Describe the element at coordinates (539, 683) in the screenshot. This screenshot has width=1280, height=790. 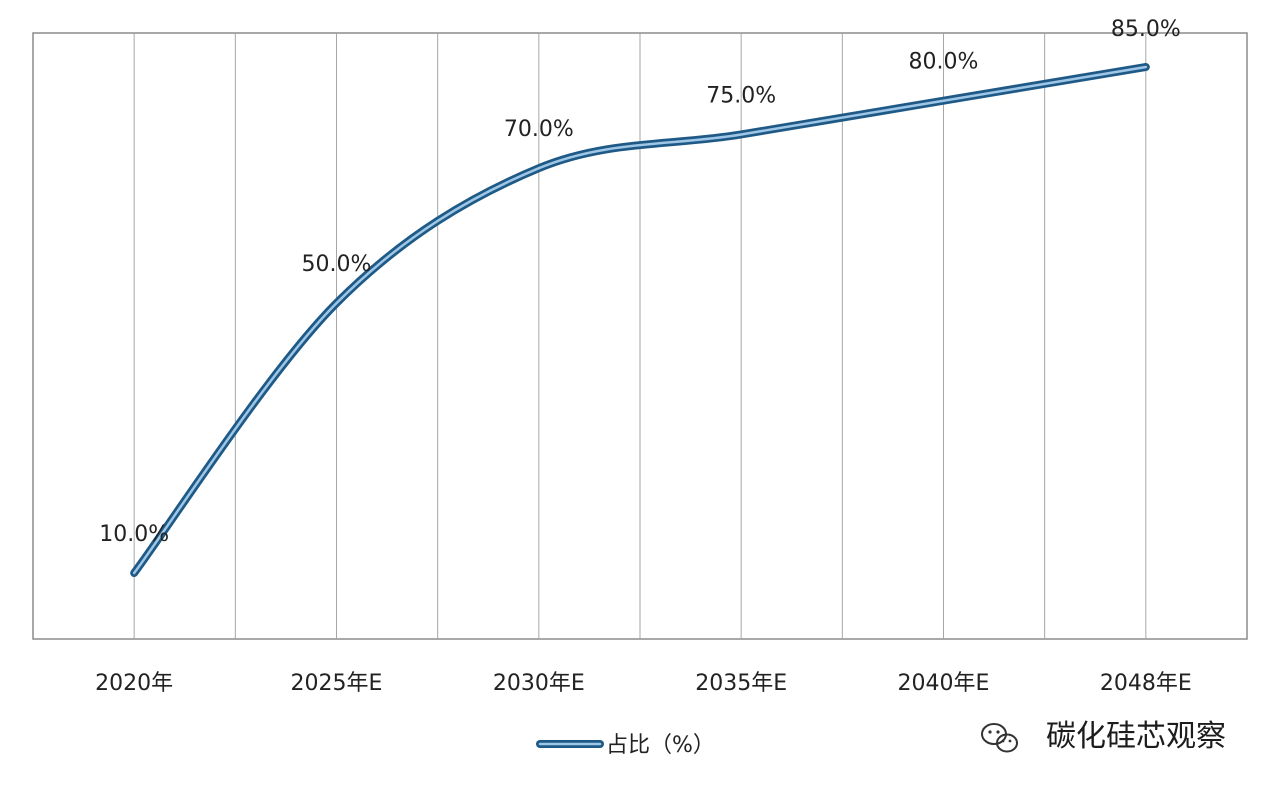
I see `x-tick-label: 2030年E` at that location.